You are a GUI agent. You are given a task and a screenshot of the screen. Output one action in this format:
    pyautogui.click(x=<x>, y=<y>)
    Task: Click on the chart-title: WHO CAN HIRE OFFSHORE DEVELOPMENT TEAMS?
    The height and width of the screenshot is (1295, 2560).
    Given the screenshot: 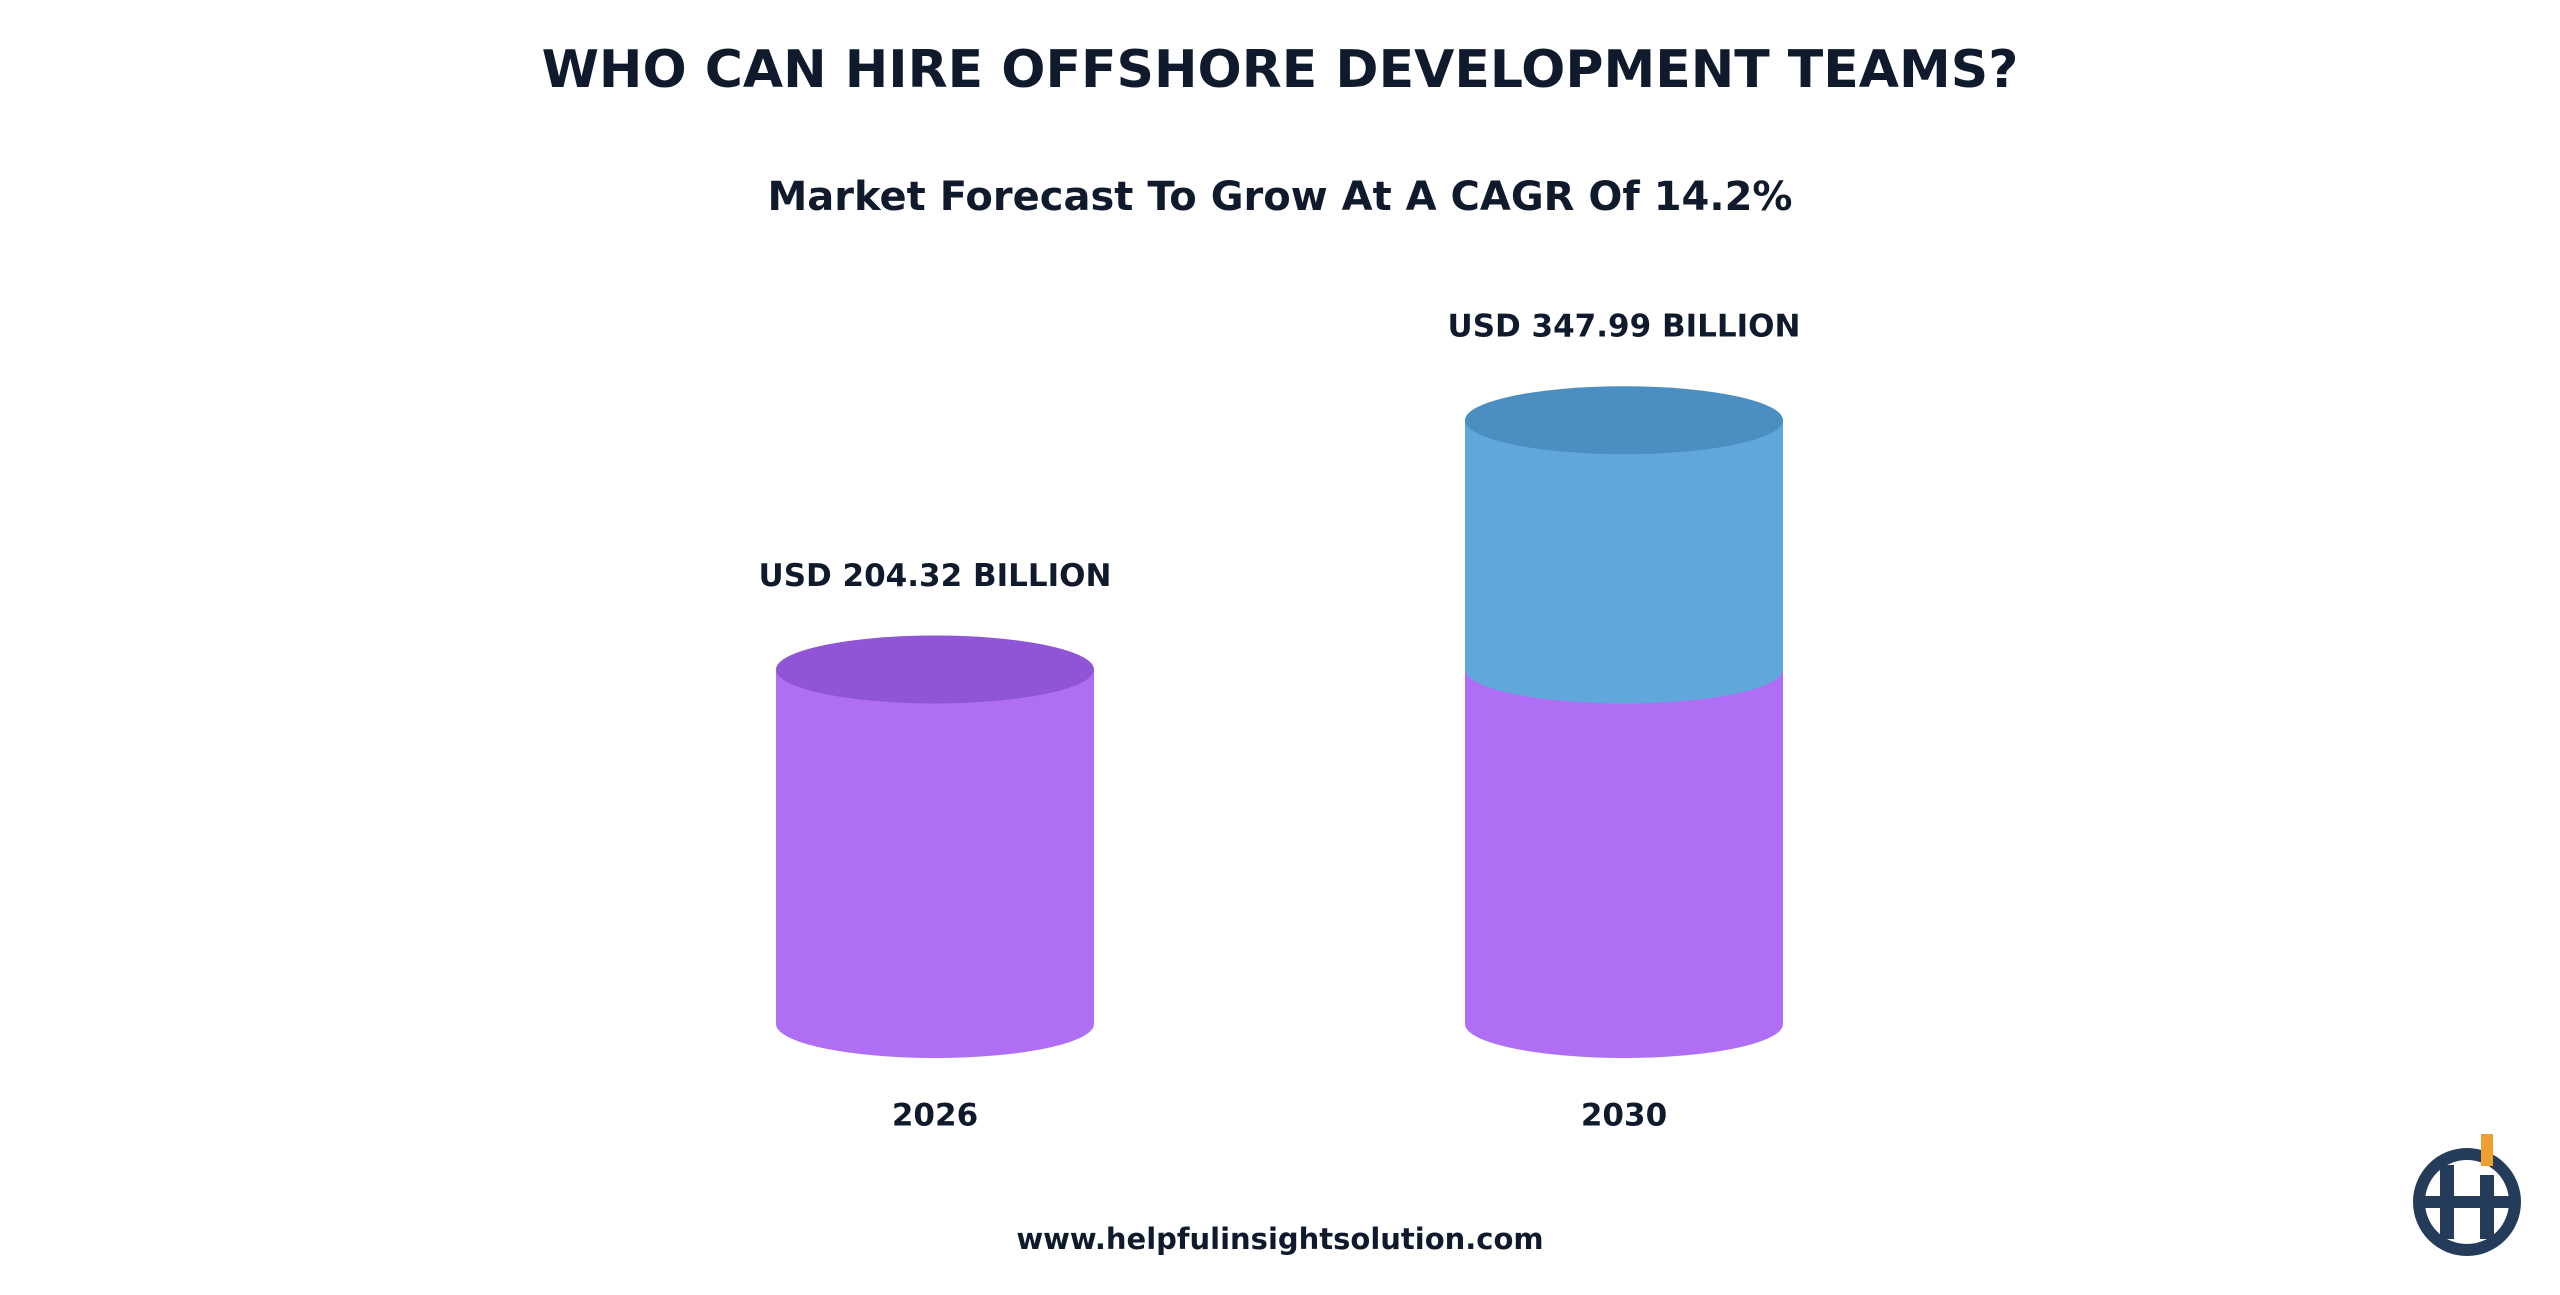 What is the action you would take?
    pyautogui.click(x=1280, y=70)
    